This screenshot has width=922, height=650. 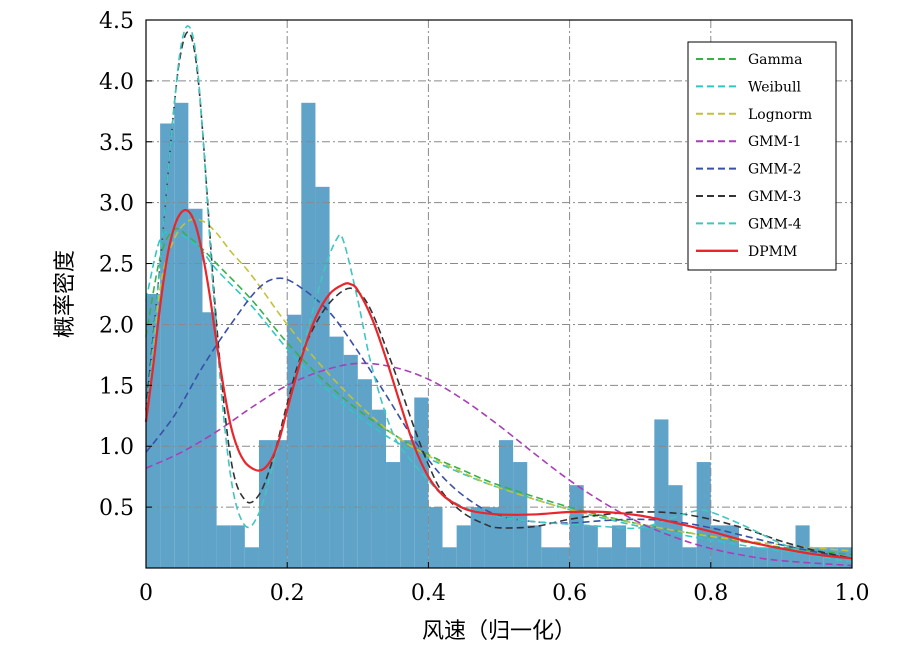 I want to click on y-tick-label: 4.5, so click(x=116, y=21).